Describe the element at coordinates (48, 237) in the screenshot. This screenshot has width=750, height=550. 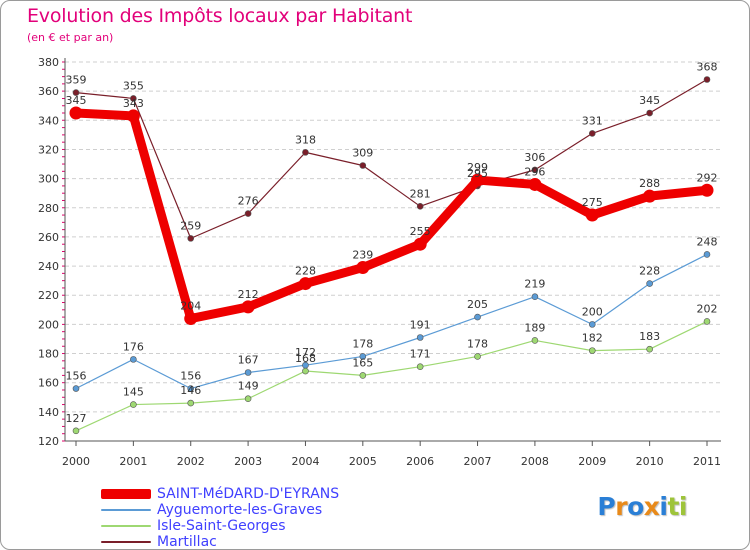
I see `y-tick-label: 260` at that location.